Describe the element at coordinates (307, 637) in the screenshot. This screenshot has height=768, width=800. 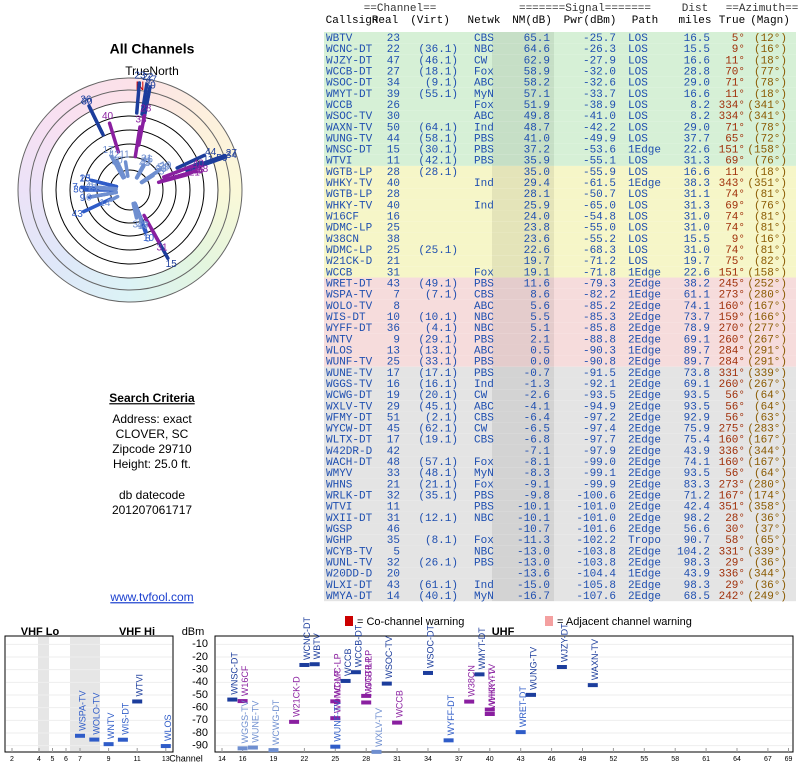
I see `spectrum-label: WCNC-DT` at that location.